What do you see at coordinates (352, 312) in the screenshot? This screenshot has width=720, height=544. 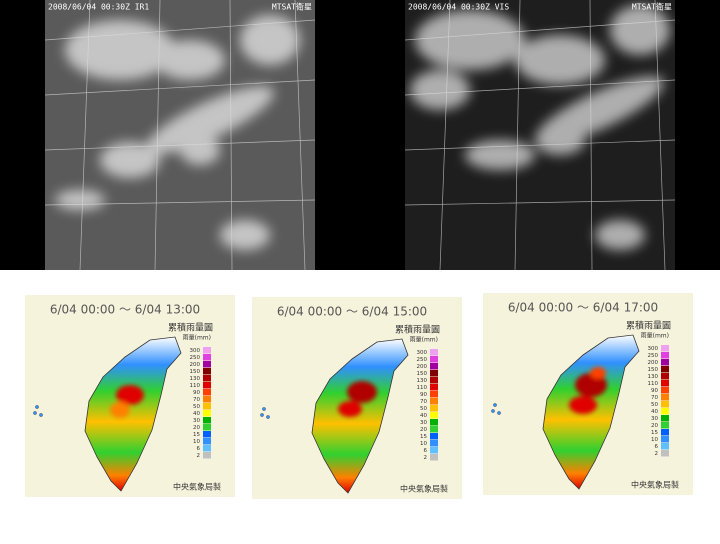 I see `map-period: 6/04 00:00 ～ 6/04 15:00` at bounding box center [352, 312].